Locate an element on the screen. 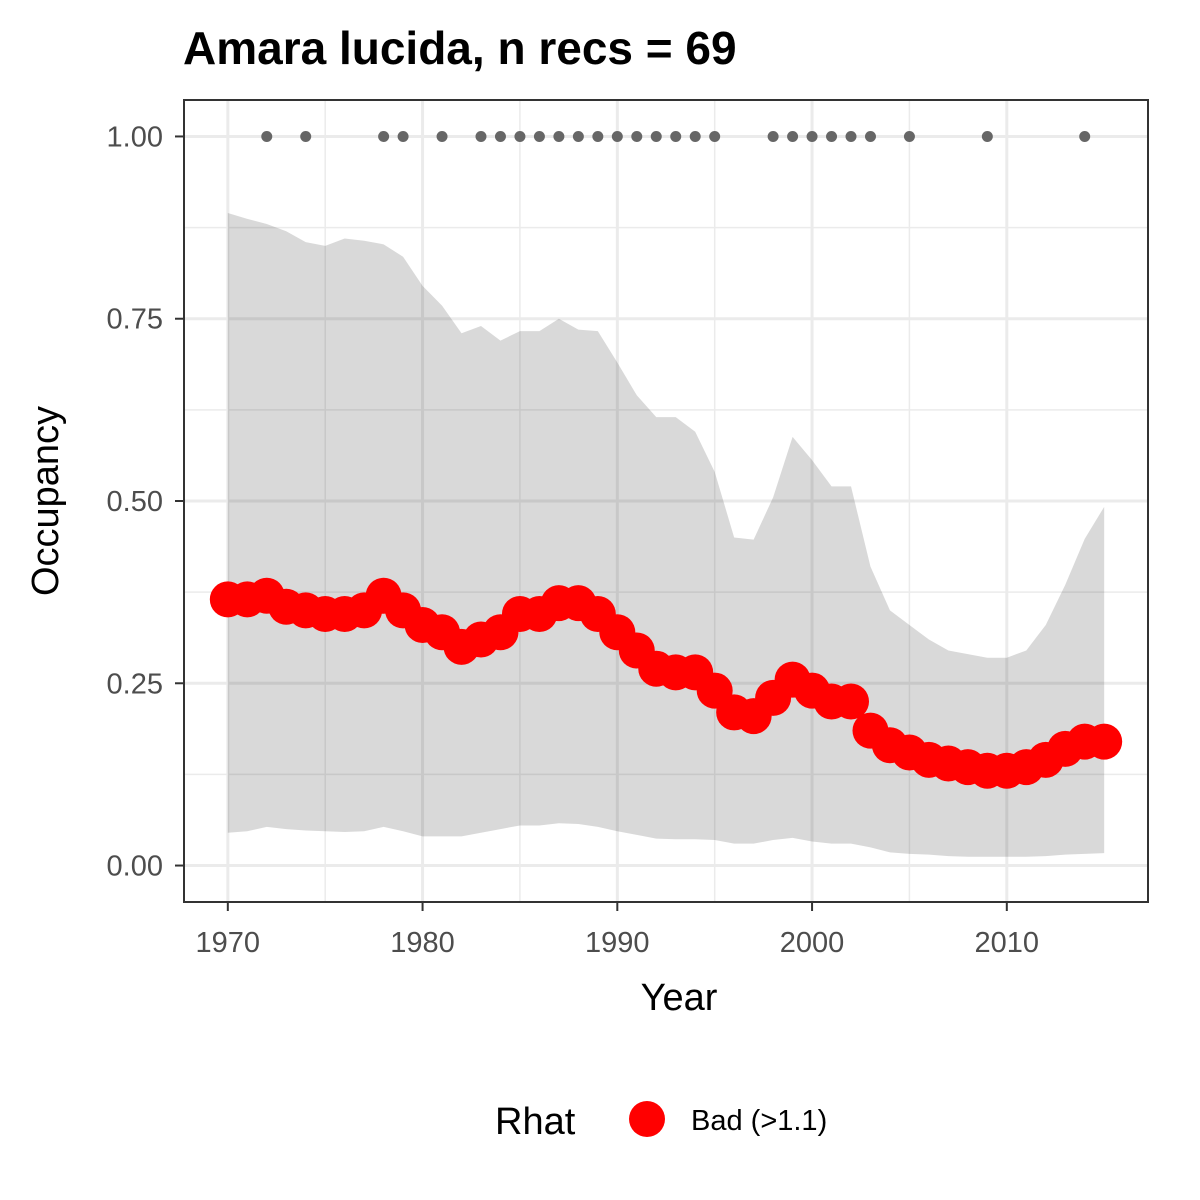  y-tick-label: 0.00 is located at coordinates (135, 867).